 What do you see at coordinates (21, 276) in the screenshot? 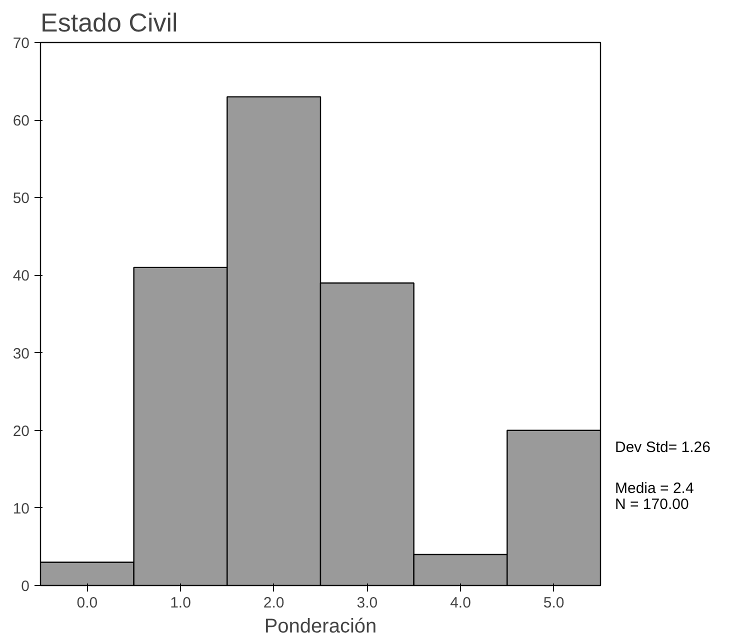
I see `y-tick-label: 40` at bounding box center [21, 276].